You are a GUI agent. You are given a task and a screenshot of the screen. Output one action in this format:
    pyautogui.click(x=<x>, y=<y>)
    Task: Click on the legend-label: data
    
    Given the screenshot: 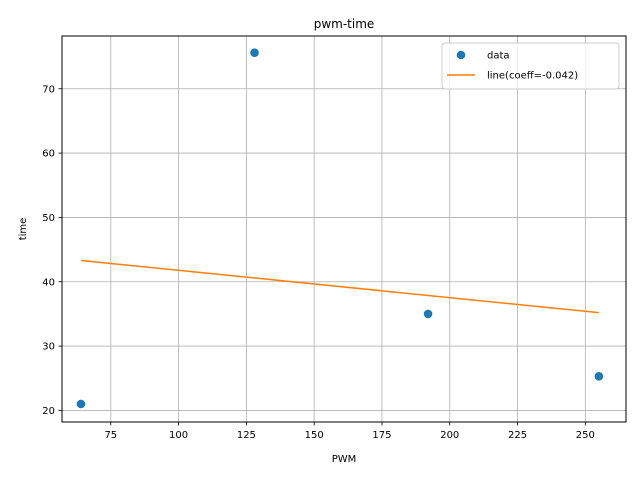 What is the action you would take?
    pyautogui.click(x=498, y=56)
    